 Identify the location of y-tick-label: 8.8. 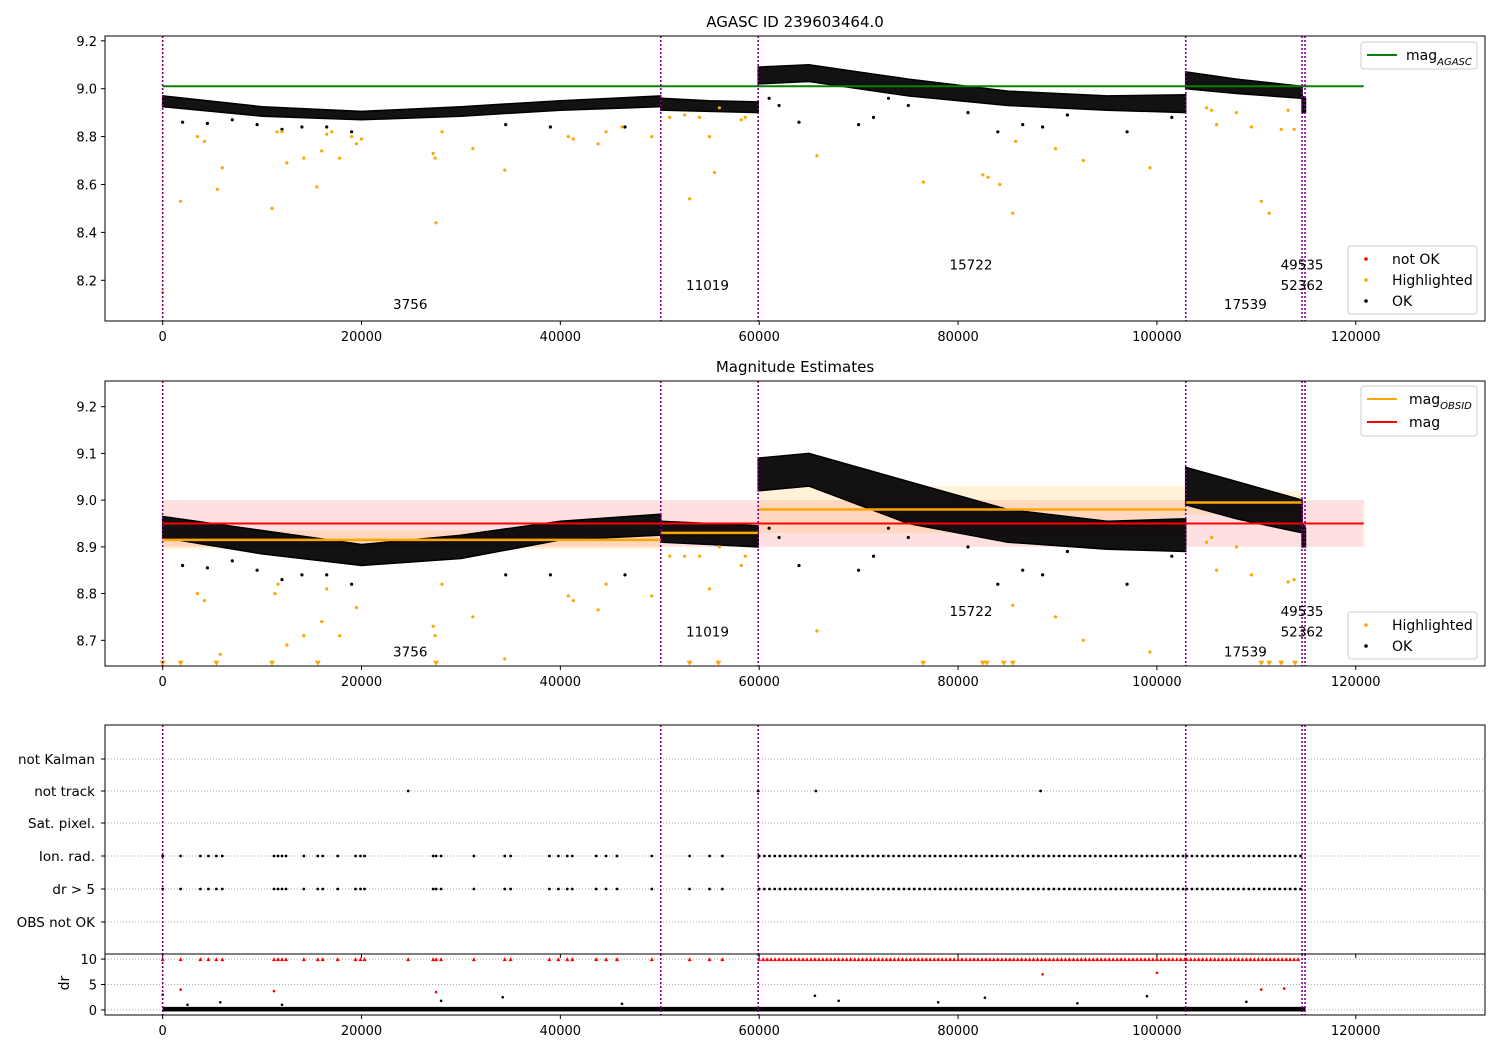
(86, 138).